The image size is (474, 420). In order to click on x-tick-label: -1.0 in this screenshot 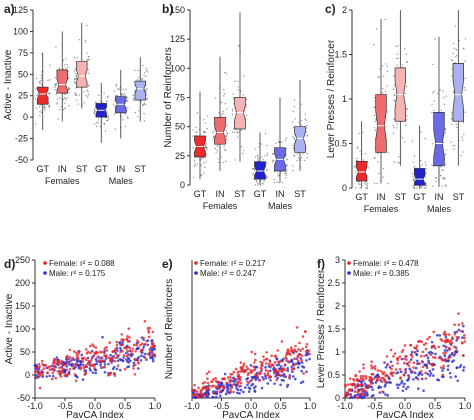, I will do `click(192, 406)`.